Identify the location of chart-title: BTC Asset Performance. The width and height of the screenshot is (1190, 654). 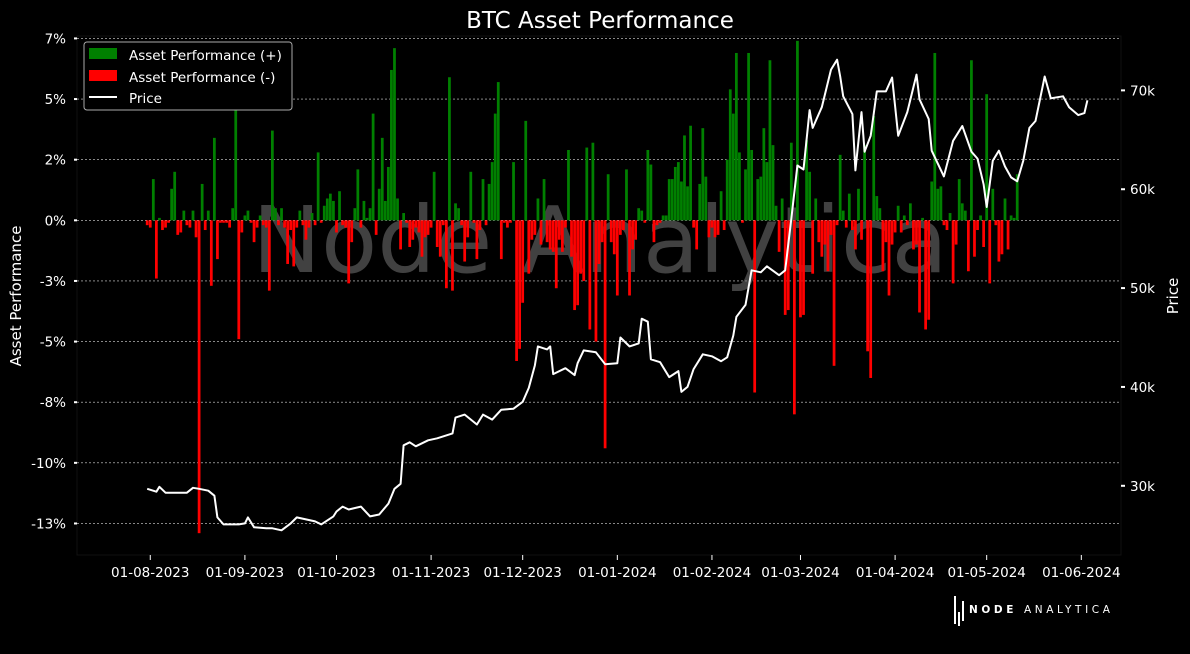
(600, 21).